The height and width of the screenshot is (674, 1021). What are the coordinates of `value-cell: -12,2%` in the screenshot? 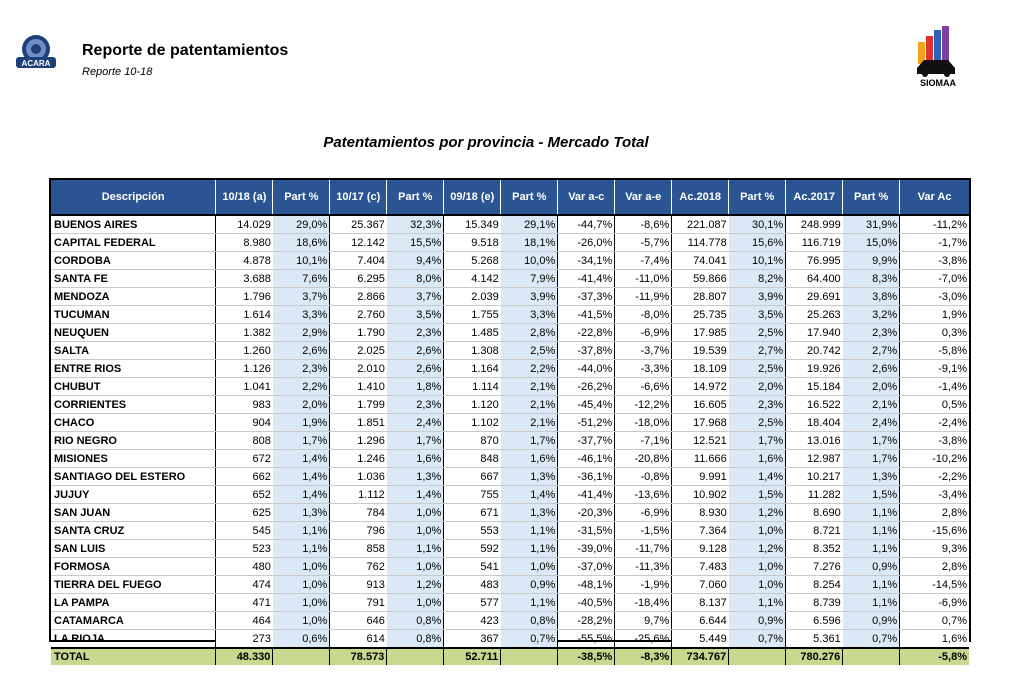 It's located at (643, 404).